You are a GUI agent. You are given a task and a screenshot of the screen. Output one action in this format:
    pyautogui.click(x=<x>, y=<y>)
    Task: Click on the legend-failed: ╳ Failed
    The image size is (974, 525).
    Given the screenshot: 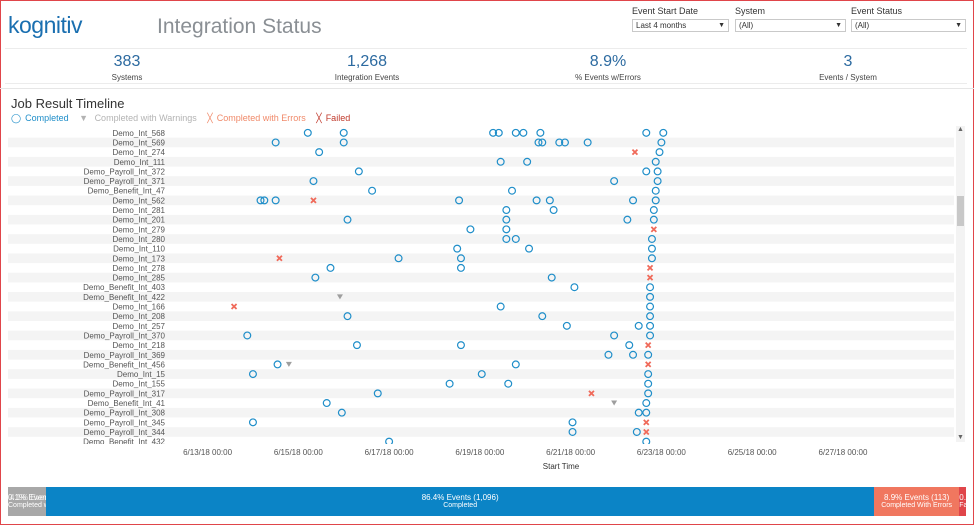 What is the action you would take?
    pyautogui.click(x=335, y=118)
    